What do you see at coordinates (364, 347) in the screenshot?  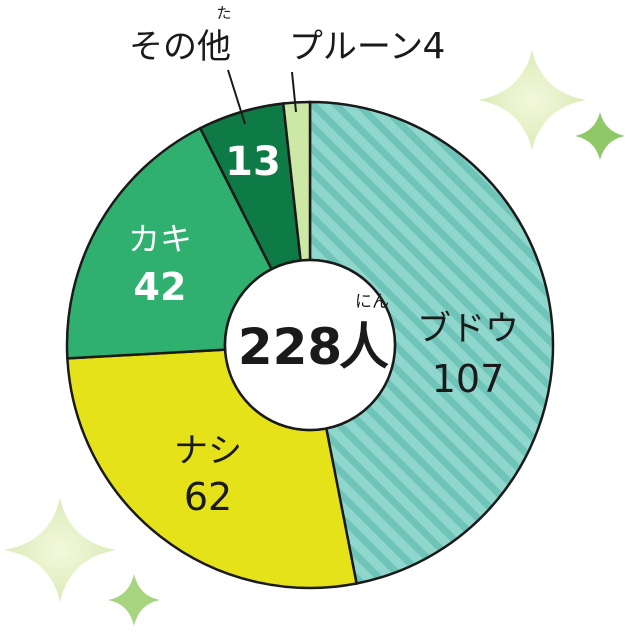 I see `total-unit: 人` at bounding box center [364, 347].